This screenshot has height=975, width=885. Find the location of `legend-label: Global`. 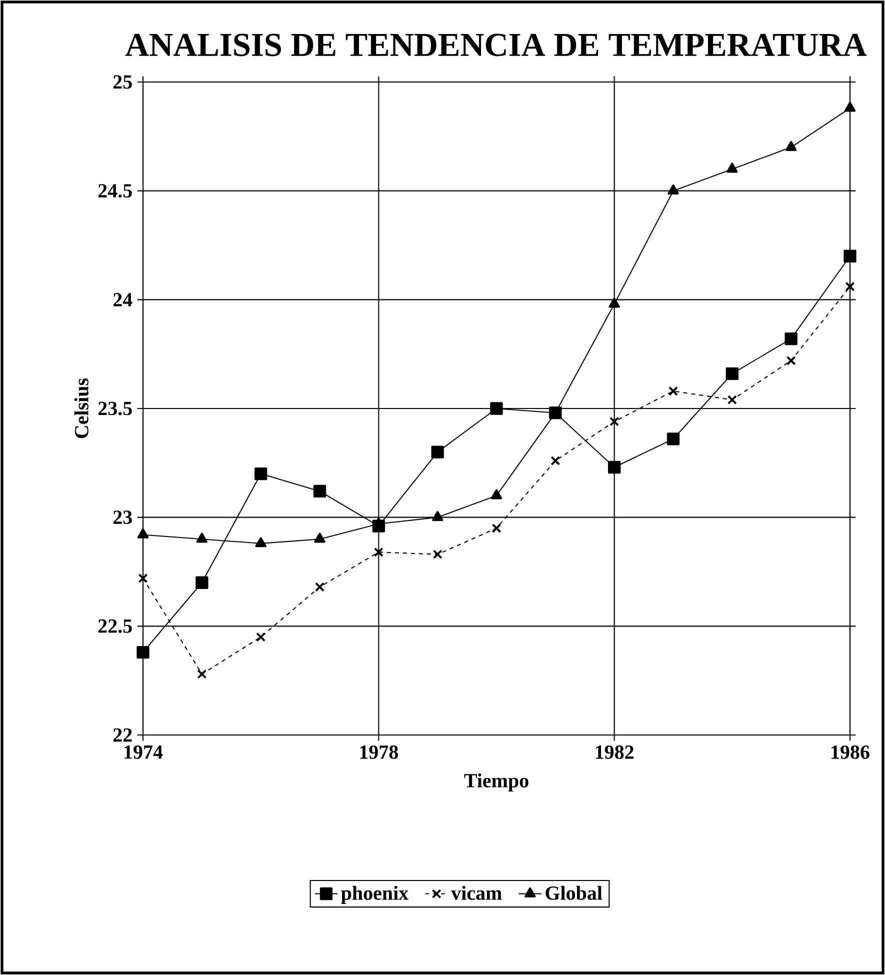

legend-label: Global is located at coordinates (574, 893).